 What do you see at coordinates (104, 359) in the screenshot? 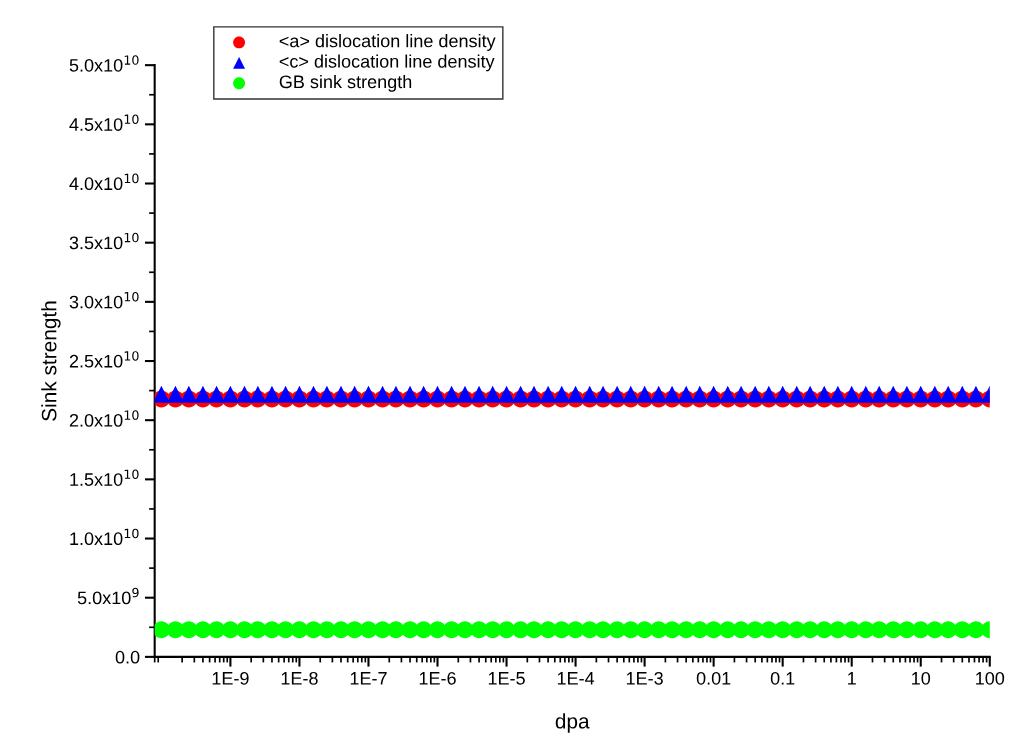
I see `y-tick-label: 2.5x10$^{10}$` at bounding box center [104, 359].